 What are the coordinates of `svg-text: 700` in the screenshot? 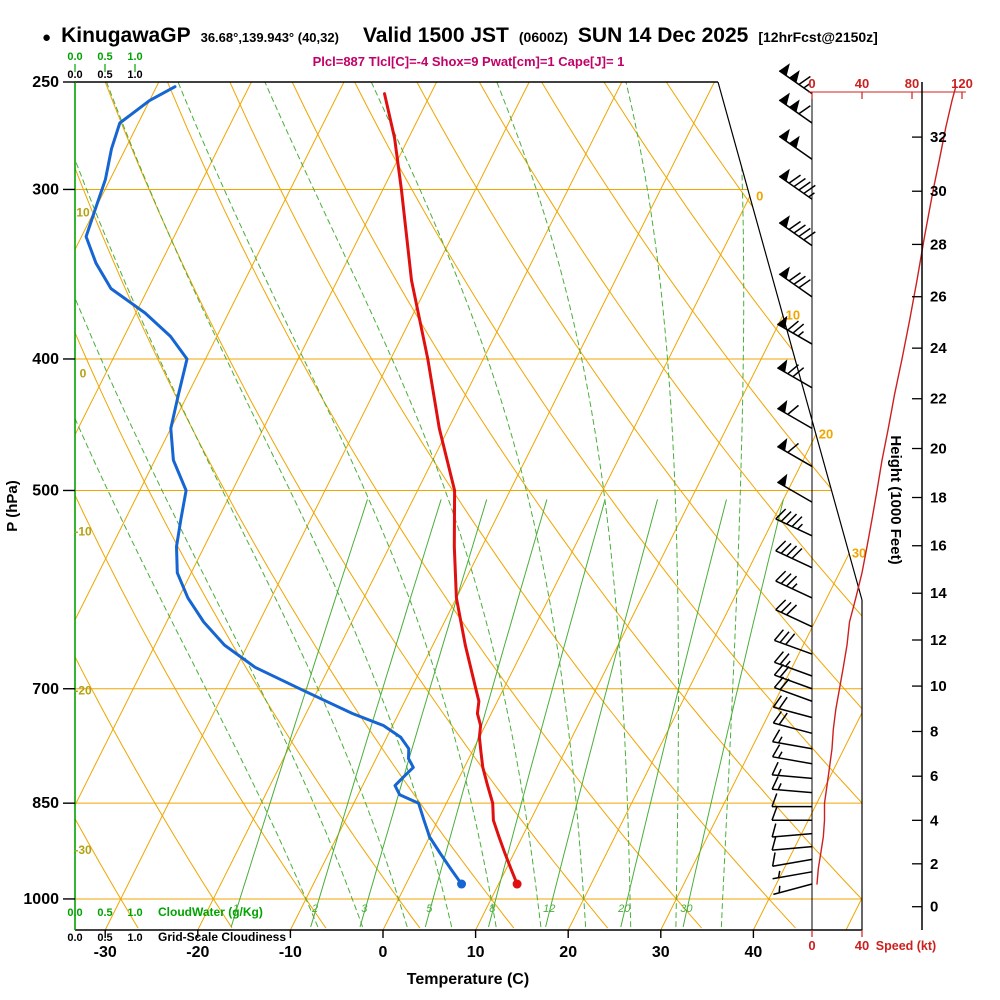 It's located at (45, 689).